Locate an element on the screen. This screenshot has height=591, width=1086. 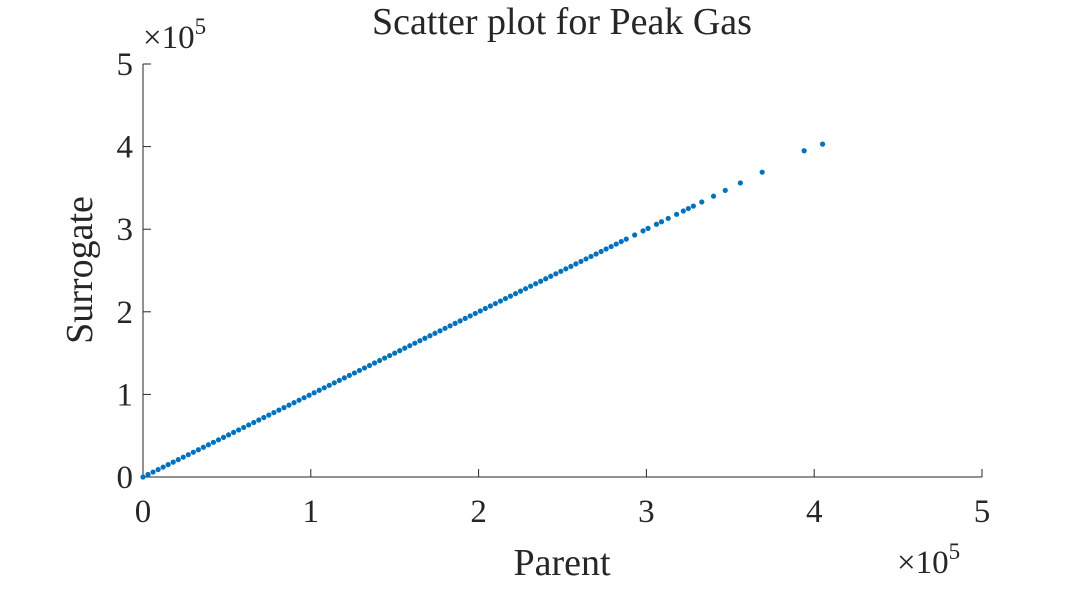
y-tick-label: 1 is located at coordinates (125, 395).